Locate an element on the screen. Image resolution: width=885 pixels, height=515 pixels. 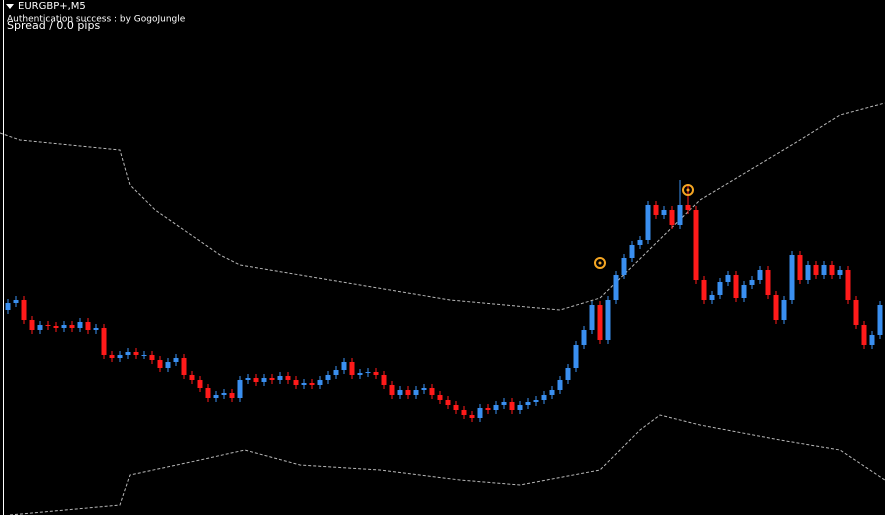
signal-dot is located at coordinates (600, 263).